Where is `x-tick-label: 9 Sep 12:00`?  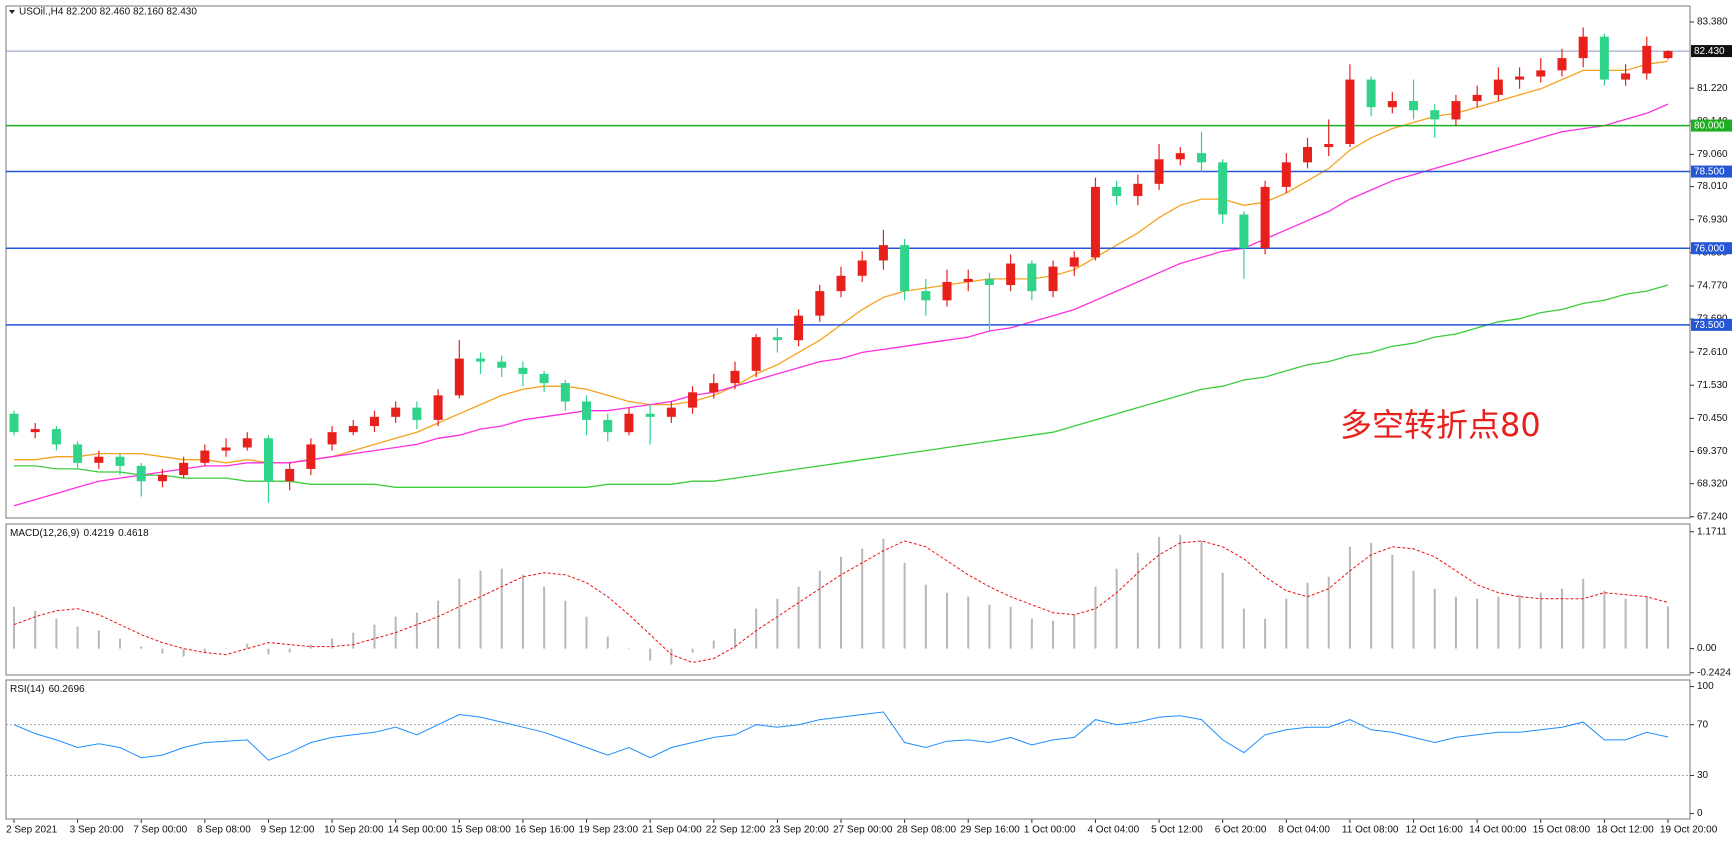
x-tick-label: 9 Sep 12:00 is located at coordinates (287, 830).